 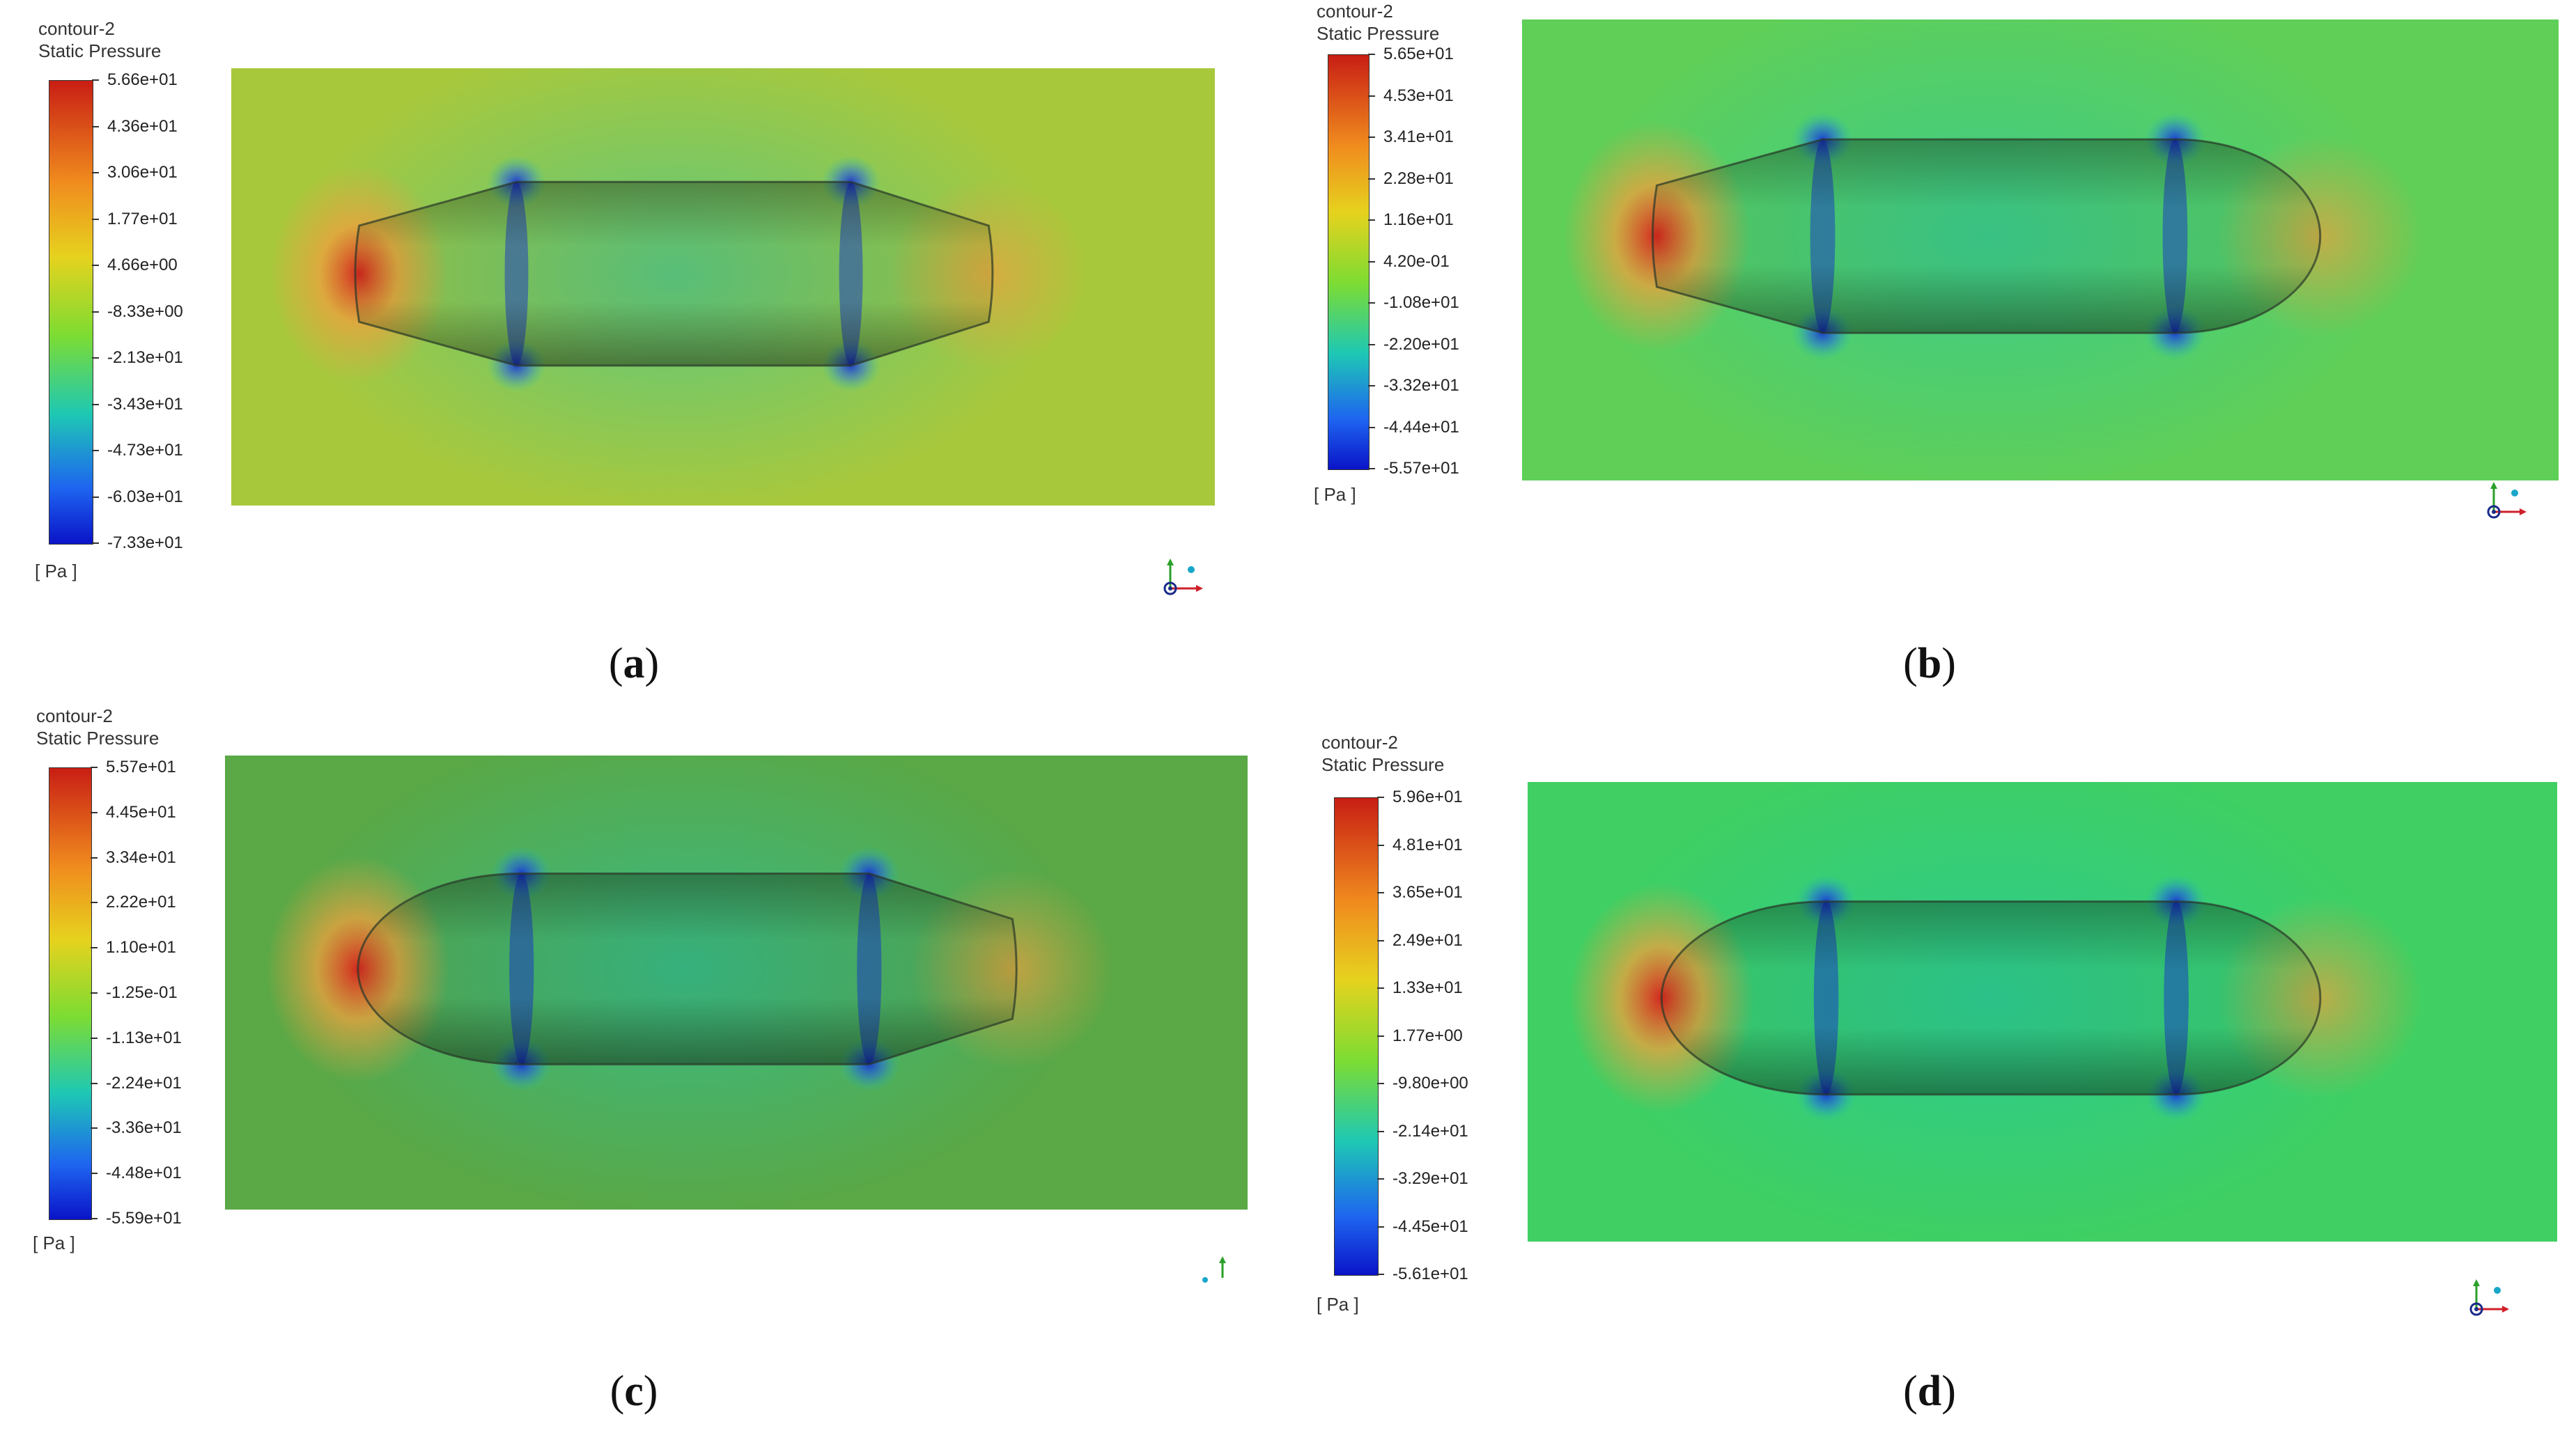 I want to click on colorbar-tick-label: 5.57e+01, so click(x=141, y=767).